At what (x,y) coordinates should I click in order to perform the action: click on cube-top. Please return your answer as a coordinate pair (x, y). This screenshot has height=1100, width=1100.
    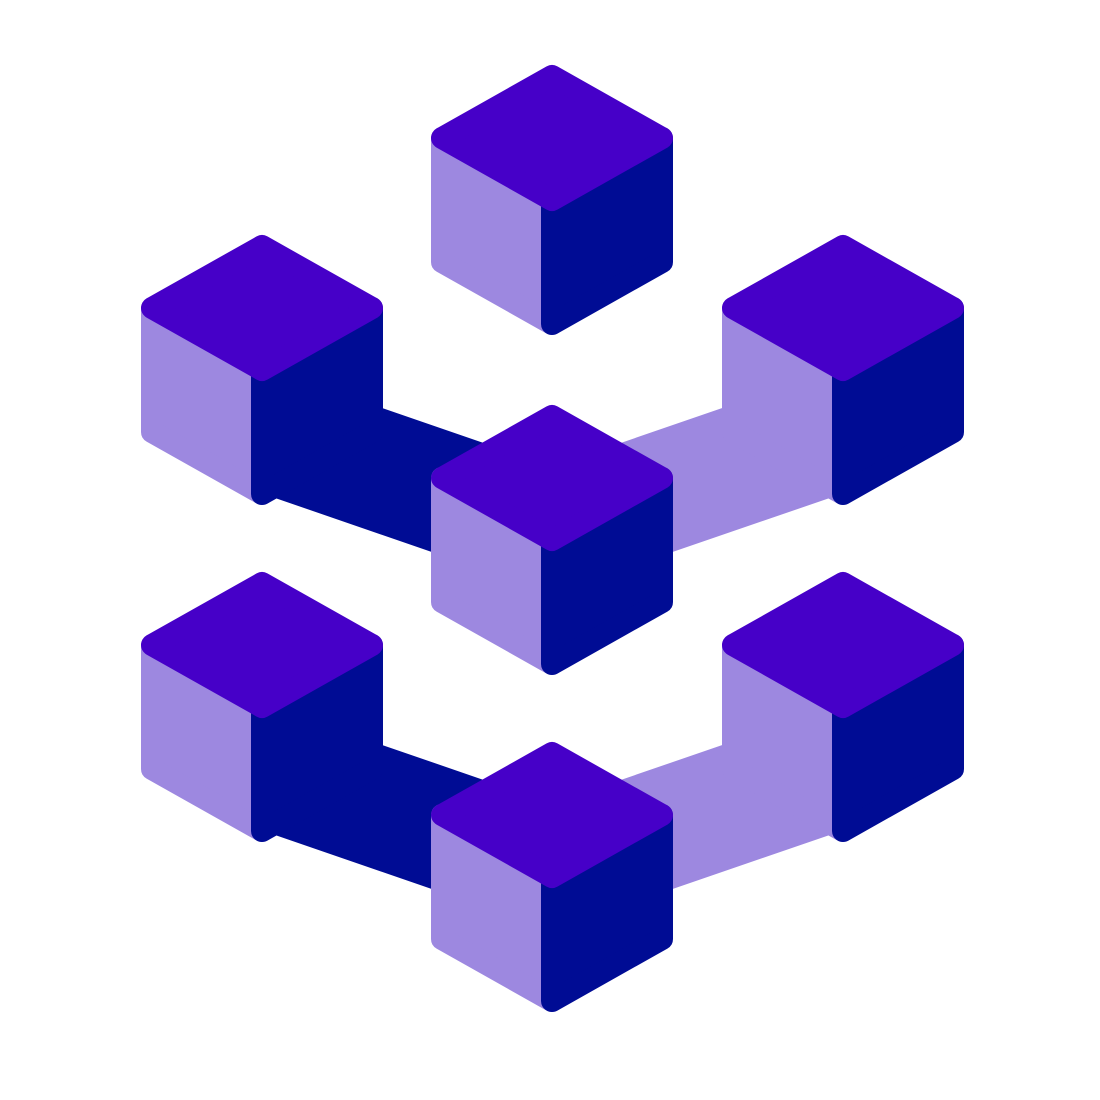
    Looking at the image, I should click on (552, 200).